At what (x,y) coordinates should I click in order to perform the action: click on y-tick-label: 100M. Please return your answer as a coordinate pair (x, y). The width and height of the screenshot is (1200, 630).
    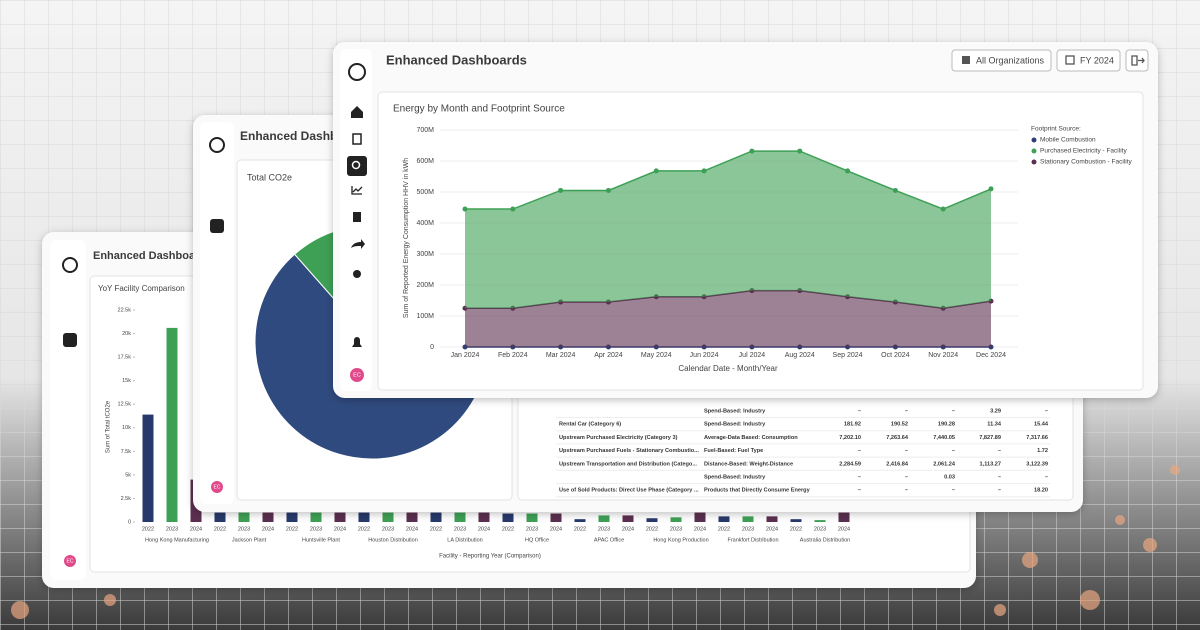
    Looking at the image, I should click on (425, 316).